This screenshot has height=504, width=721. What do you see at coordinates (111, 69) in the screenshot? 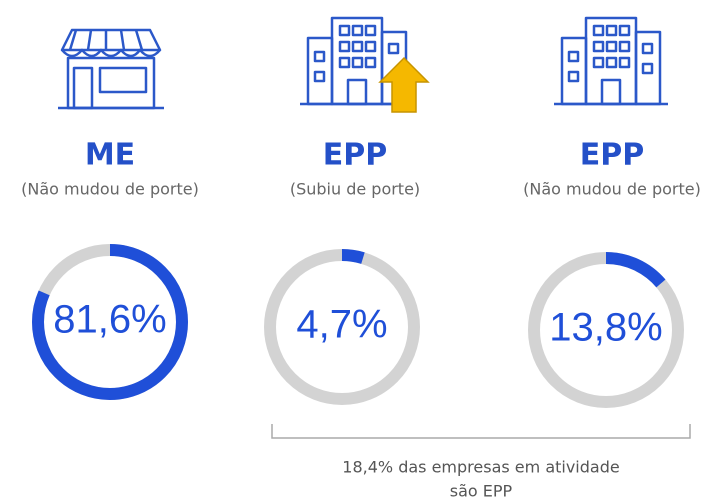
I see `store-icon` at bounding box center [111, 69].